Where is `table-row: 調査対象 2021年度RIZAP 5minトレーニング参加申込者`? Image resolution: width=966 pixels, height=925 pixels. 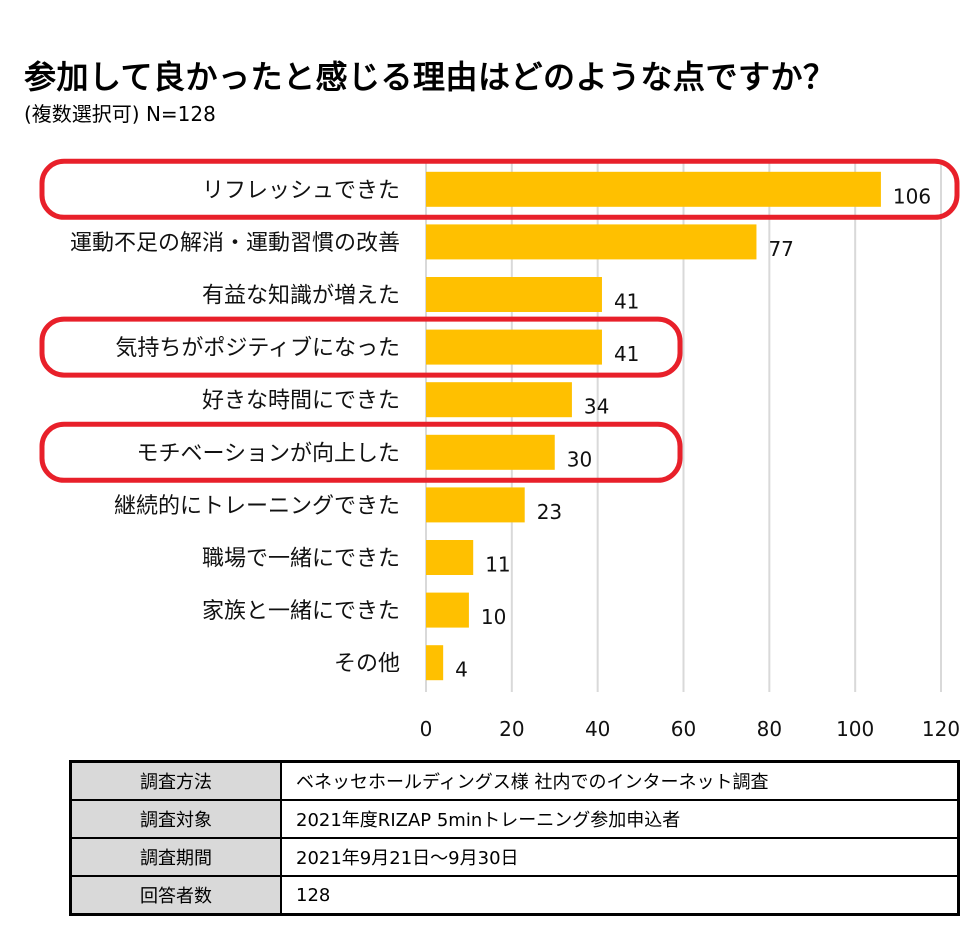
table-row: 調査対象 2021年度RIZAP 5minトレーニング参加申込者 is located at coordinates (514, 819).